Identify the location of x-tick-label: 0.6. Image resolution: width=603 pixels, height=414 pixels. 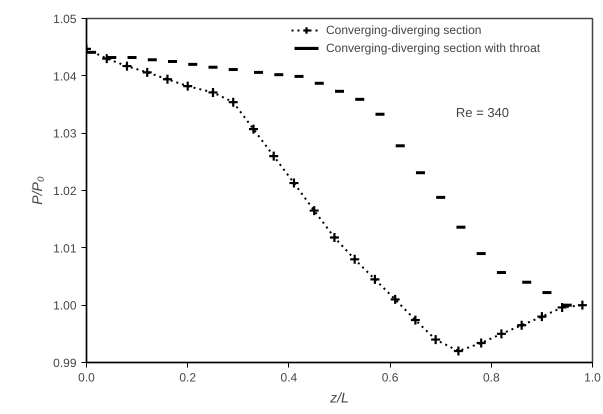
(390, 377).